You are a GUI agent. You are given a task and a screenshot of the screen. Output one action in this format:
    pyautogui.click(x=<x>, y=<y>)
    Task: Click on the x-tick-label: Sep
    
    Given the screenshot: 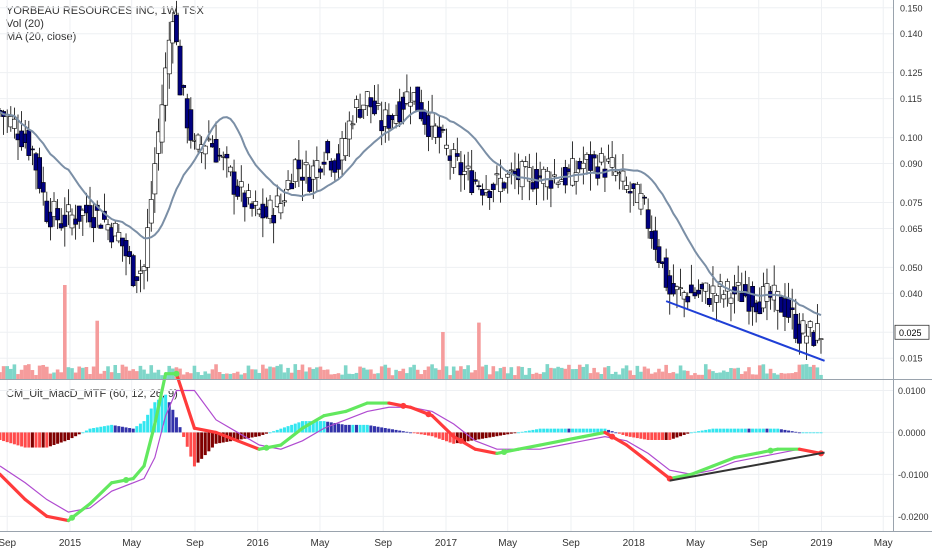 What is the action you would take?
    pyautogui.click(x=759, y=543)
    